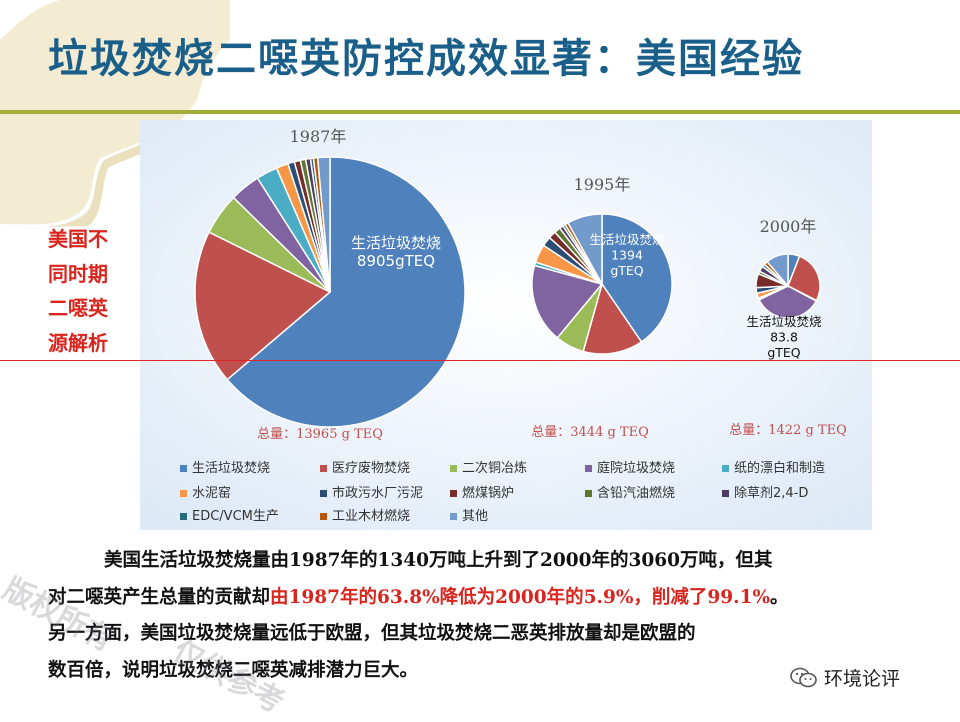 The image size is (960, 722). Describe the element at coordinates (480, 112) in the screenshot. I see `title-divider` at that location.